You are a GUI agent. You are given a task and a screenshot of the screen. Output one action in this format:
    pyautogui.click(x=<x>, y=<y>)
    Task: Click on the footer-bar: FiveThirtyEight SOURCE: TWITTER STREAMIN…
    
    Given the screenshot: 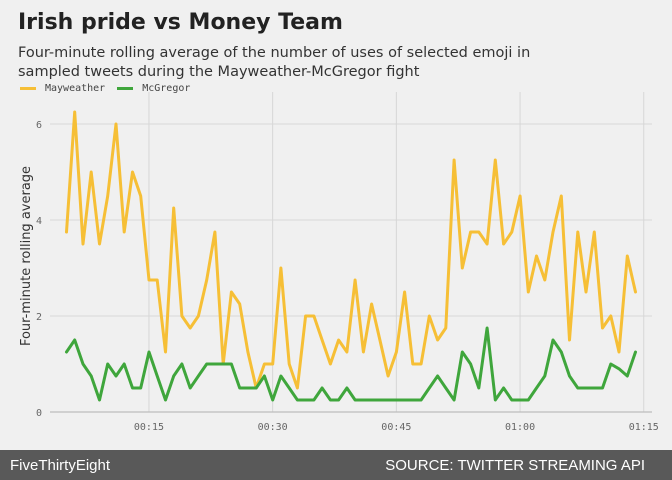 What is the action you would take?
    pyautogui.click(x=336, y=465)
    